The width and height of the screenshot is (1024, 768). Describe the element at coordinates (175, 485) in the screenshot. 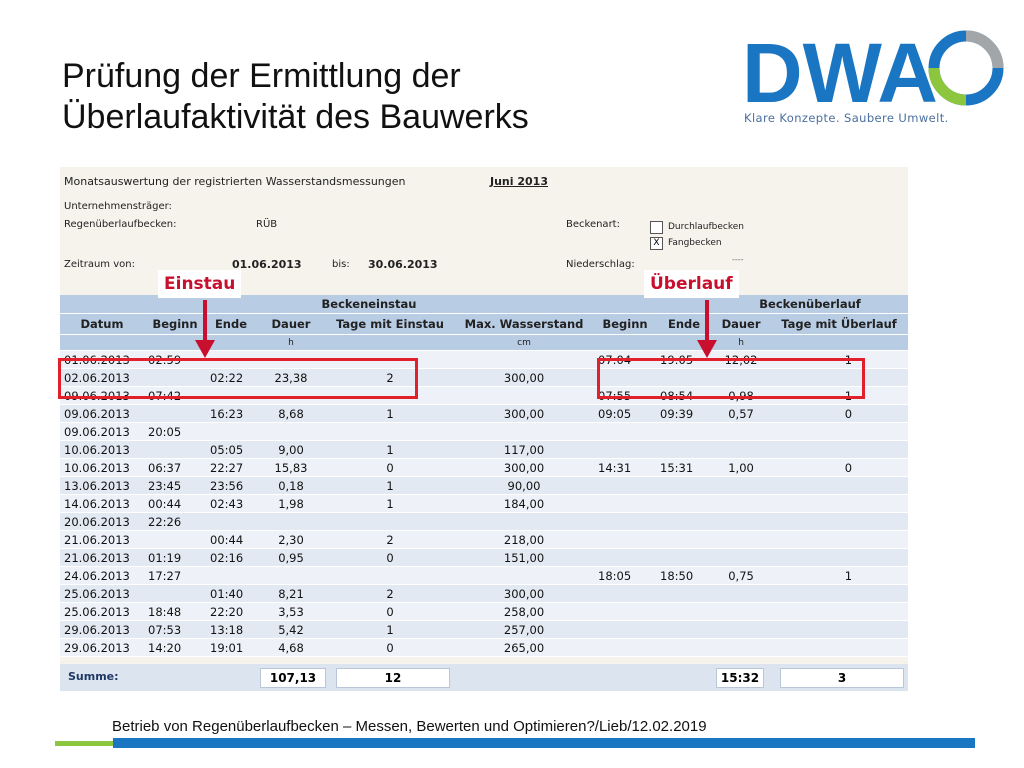

I see `cell-beginn: 23:45` at that location.